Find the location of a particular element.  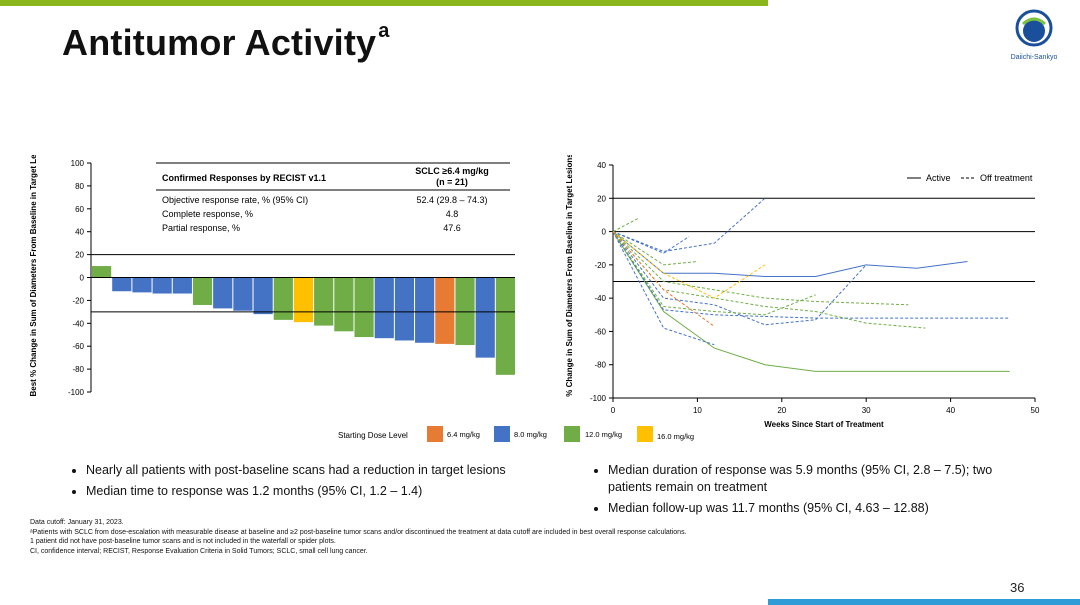

y-tick-label: 80 is located at coordinates (79, 186).